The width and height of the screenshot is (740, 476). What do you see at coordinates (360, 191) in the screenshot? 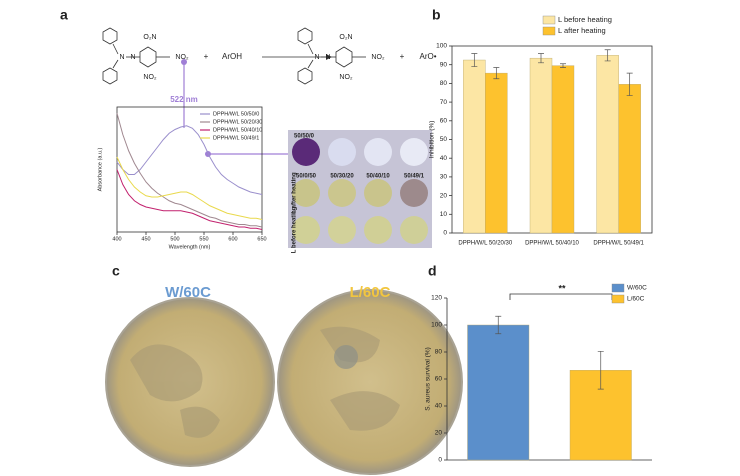
I see `wells` at bounding box center [360, 191].